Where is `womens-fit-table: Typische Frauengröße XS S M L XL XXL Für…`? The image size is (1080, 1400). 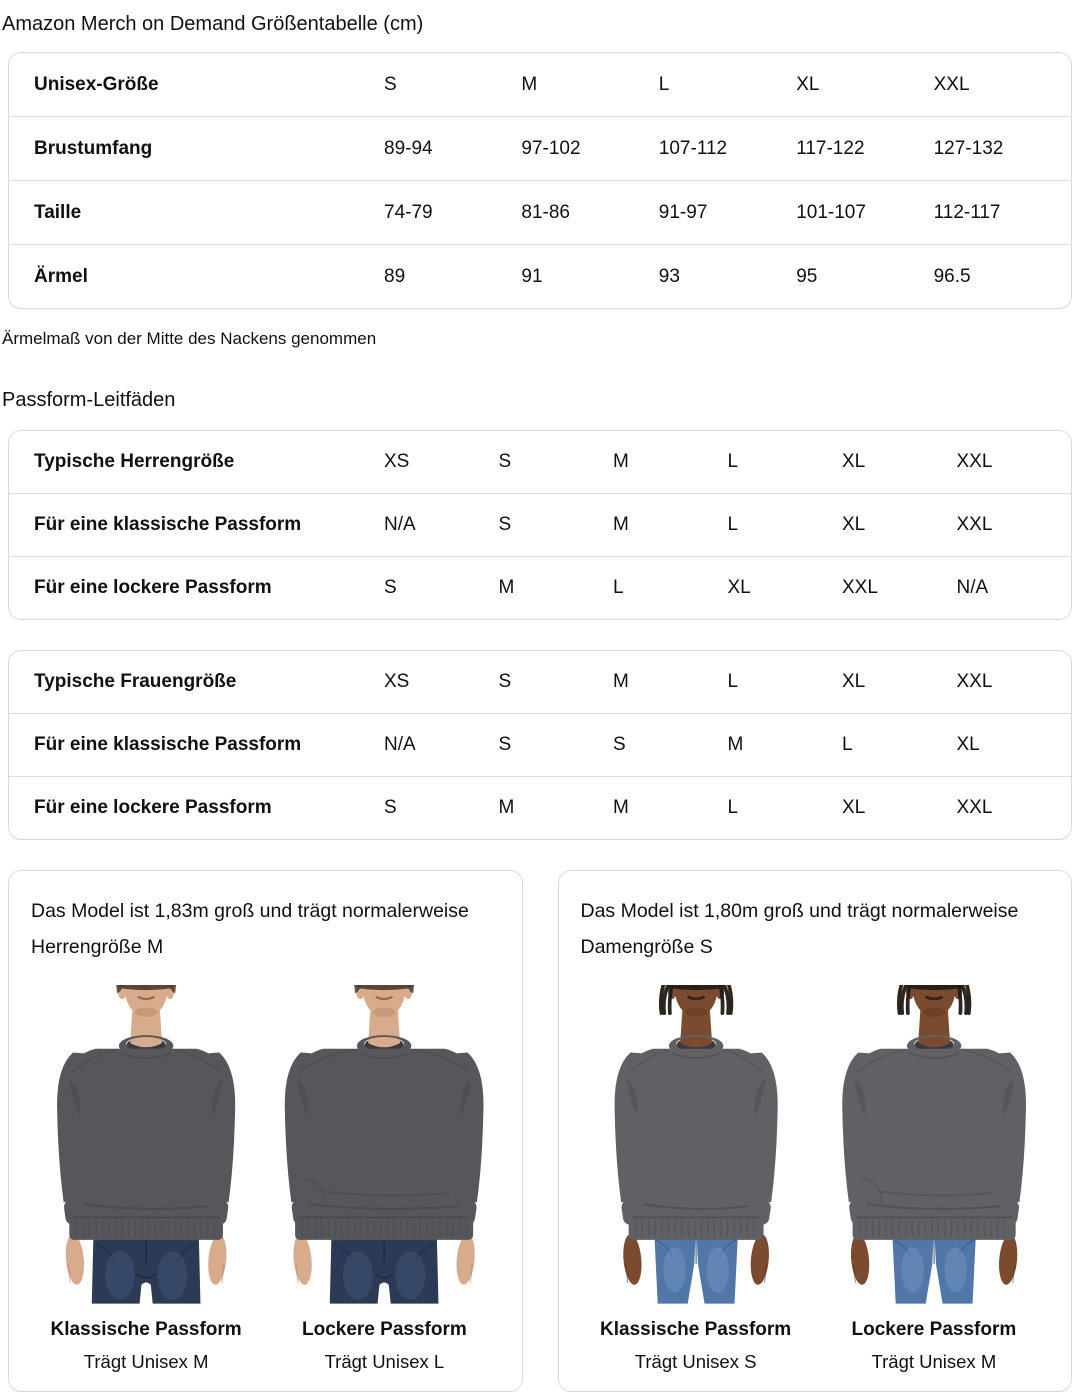 womens-fit-table: Typische Frauengröße XS S M L XL XXL Für… is located at coordinates (540, 745).